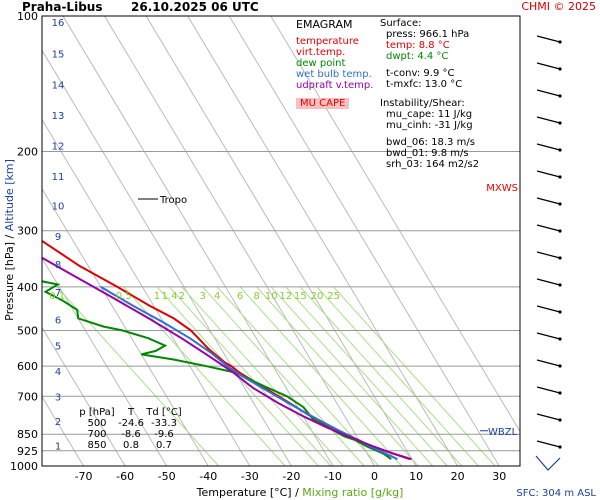  I want to click on altitude-tick-label: 12, so click(58, 147).